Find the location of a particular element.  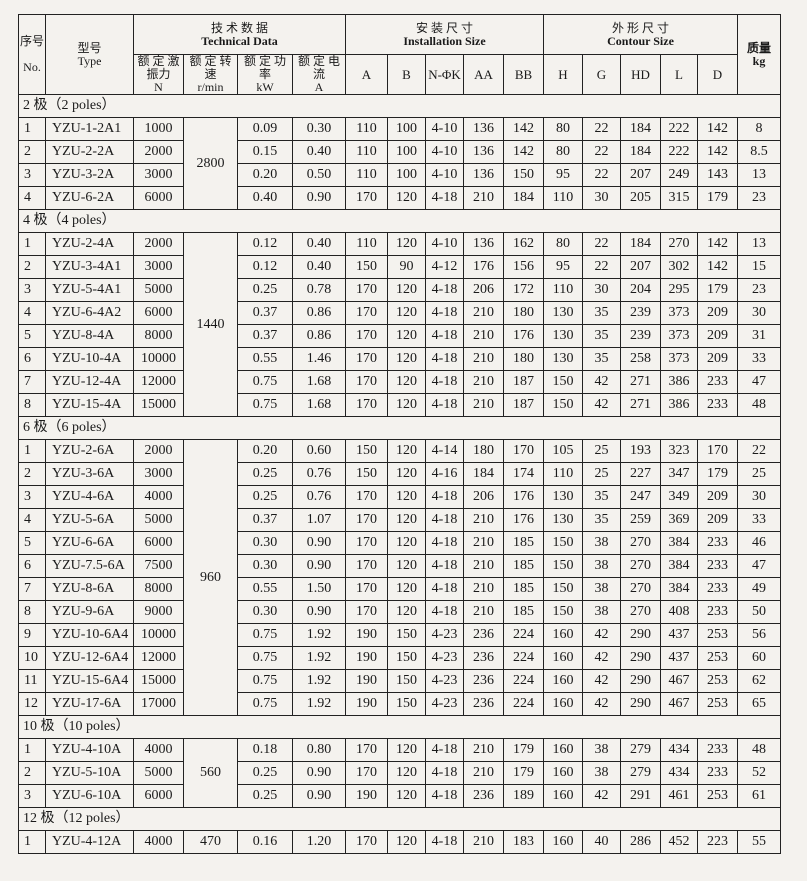

table-cell: 271 is located at coordinates (640, 382).